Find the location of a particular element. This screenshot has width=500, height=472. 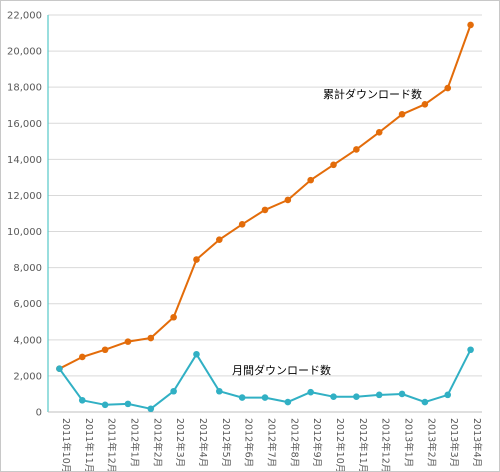

x-tick-label: 2012年3月 is located at coordinates (180, 442).